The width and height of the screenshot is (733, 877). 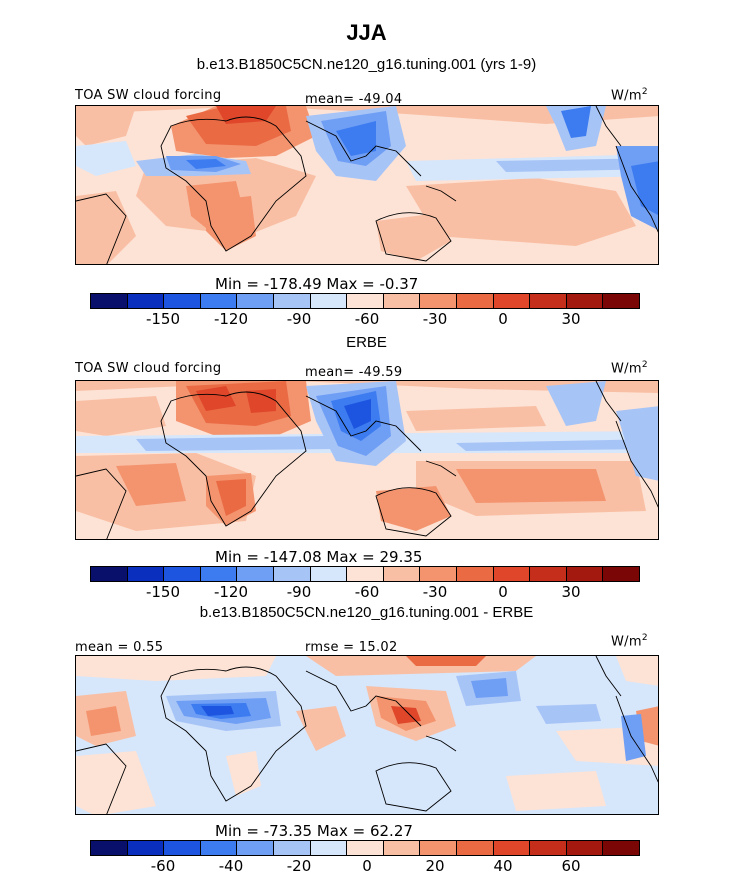 What do you see at coordinates (629, 368) in the screenshot?
I see `panel-2-units: W/m2` at bounding box center [629, 368].